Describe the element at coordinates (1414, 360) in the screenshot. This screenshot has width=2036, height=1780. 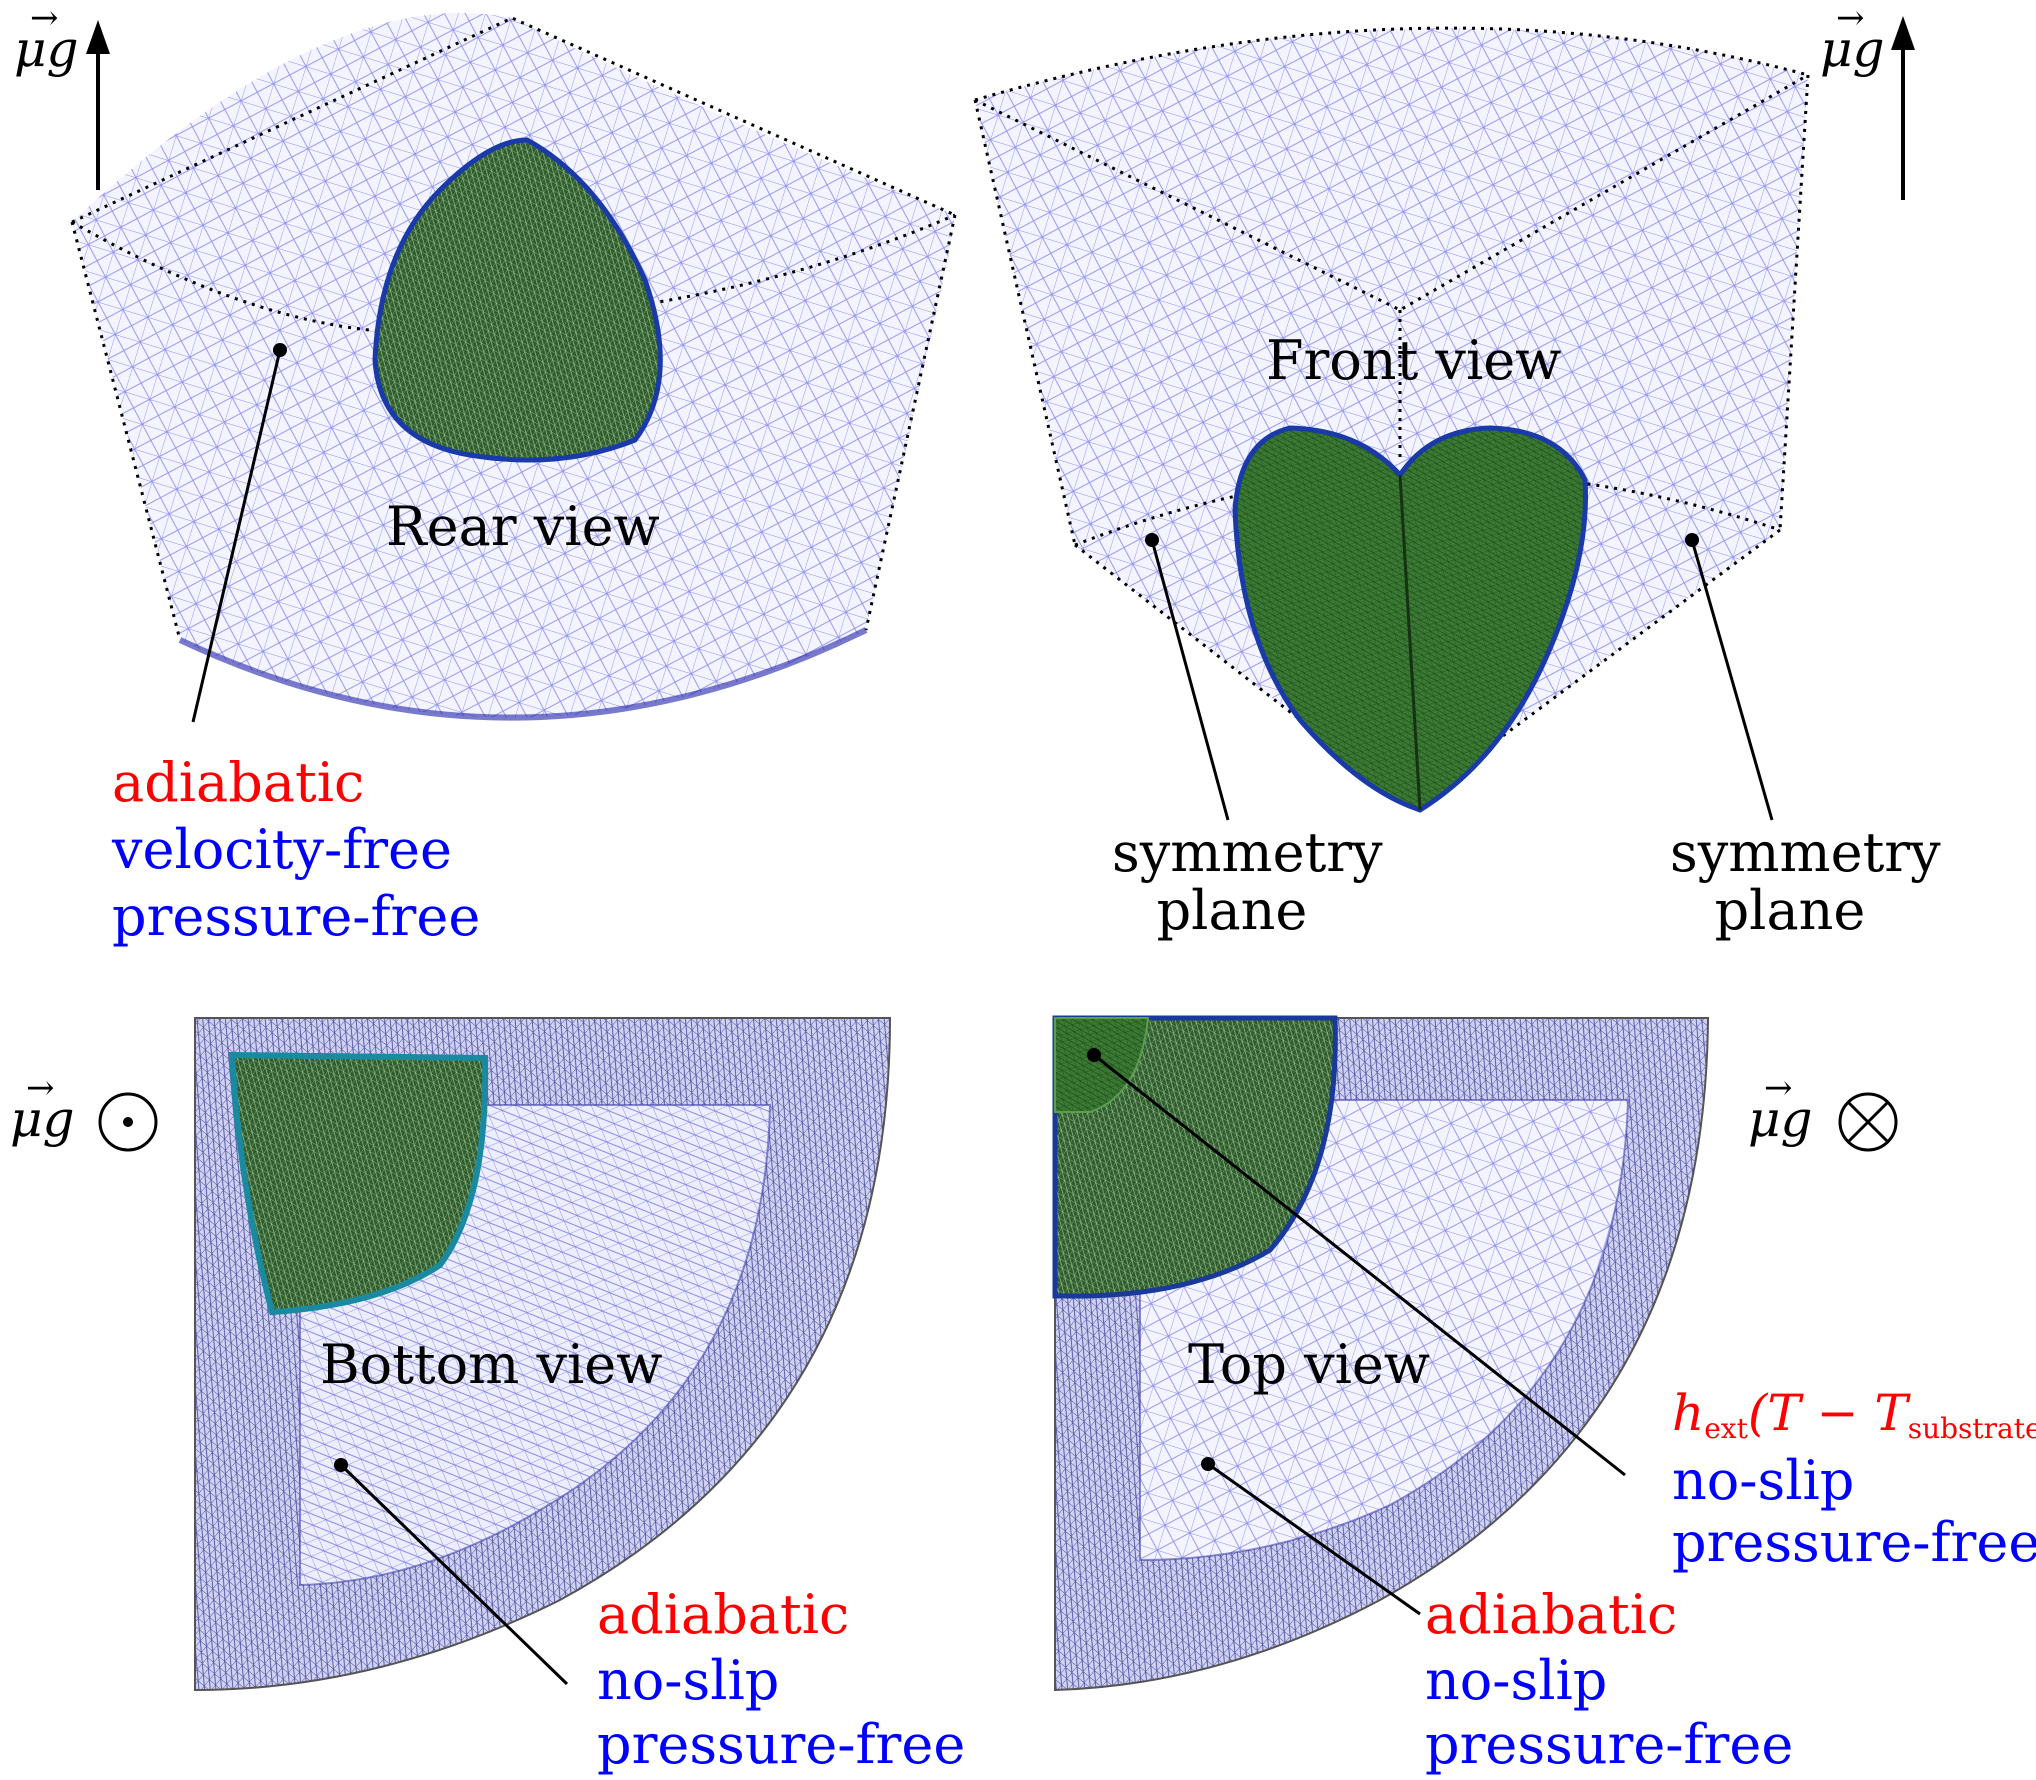
I see `front-view-title: Front view` at that location.